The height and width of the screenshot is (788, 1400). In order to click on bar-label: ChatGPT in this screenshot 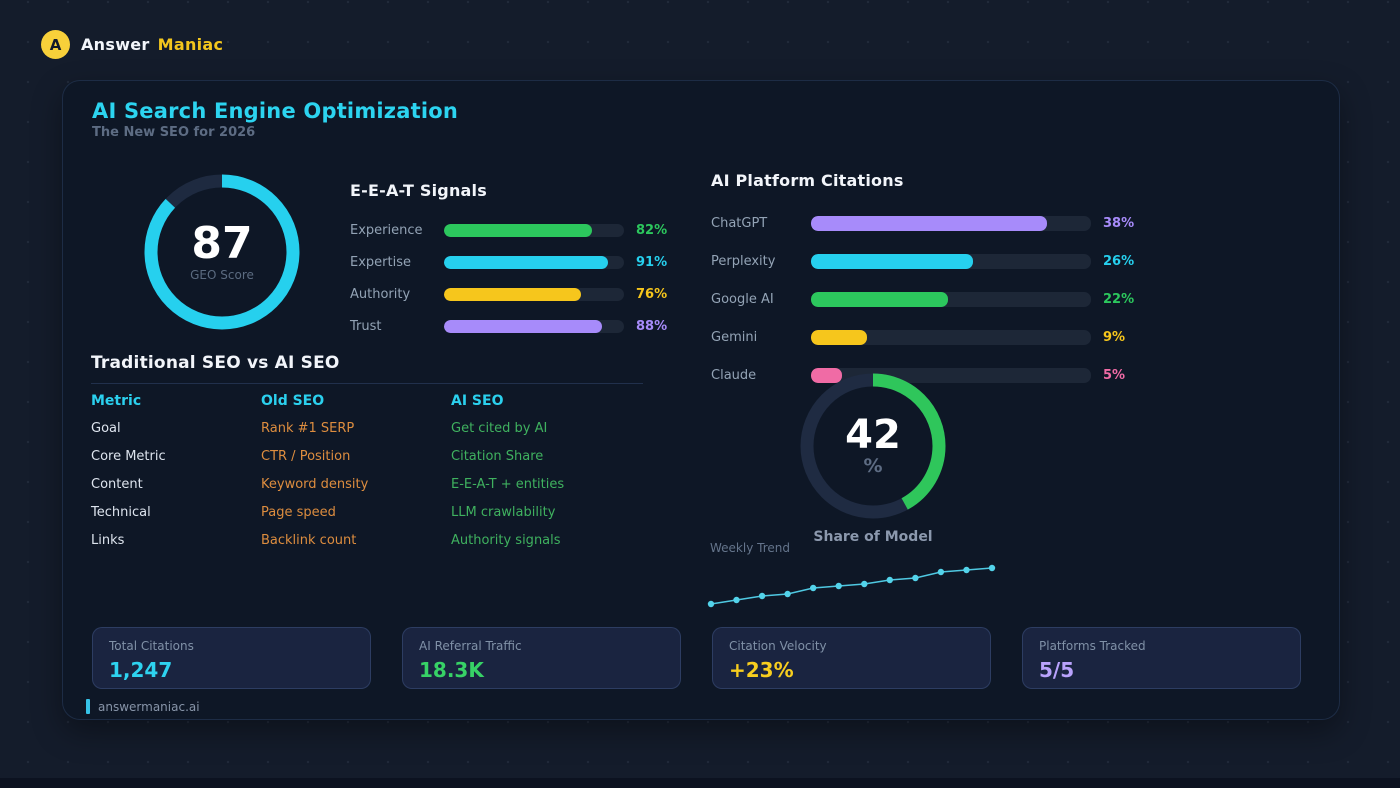, I will do `click(739, 223)`.